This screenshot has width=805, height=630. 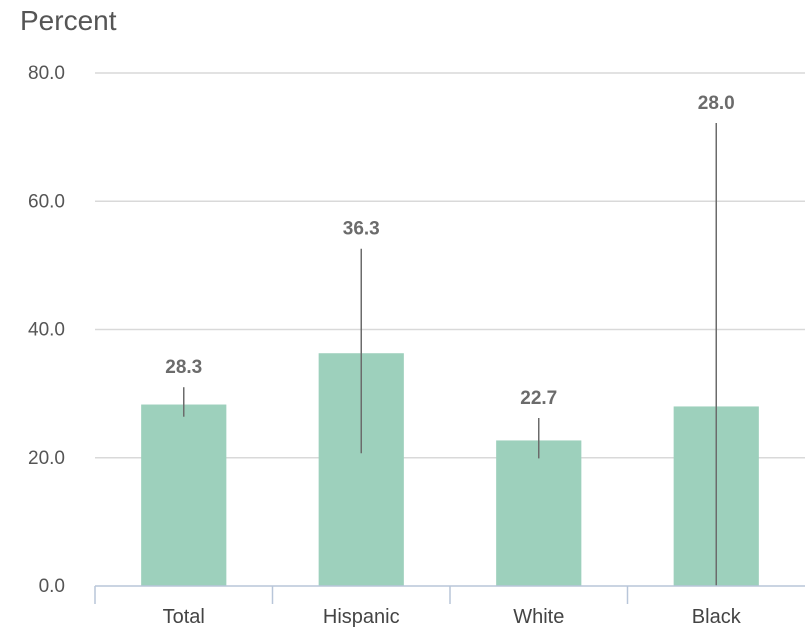 I want to click on x-axis, so click(x=449, y=594).